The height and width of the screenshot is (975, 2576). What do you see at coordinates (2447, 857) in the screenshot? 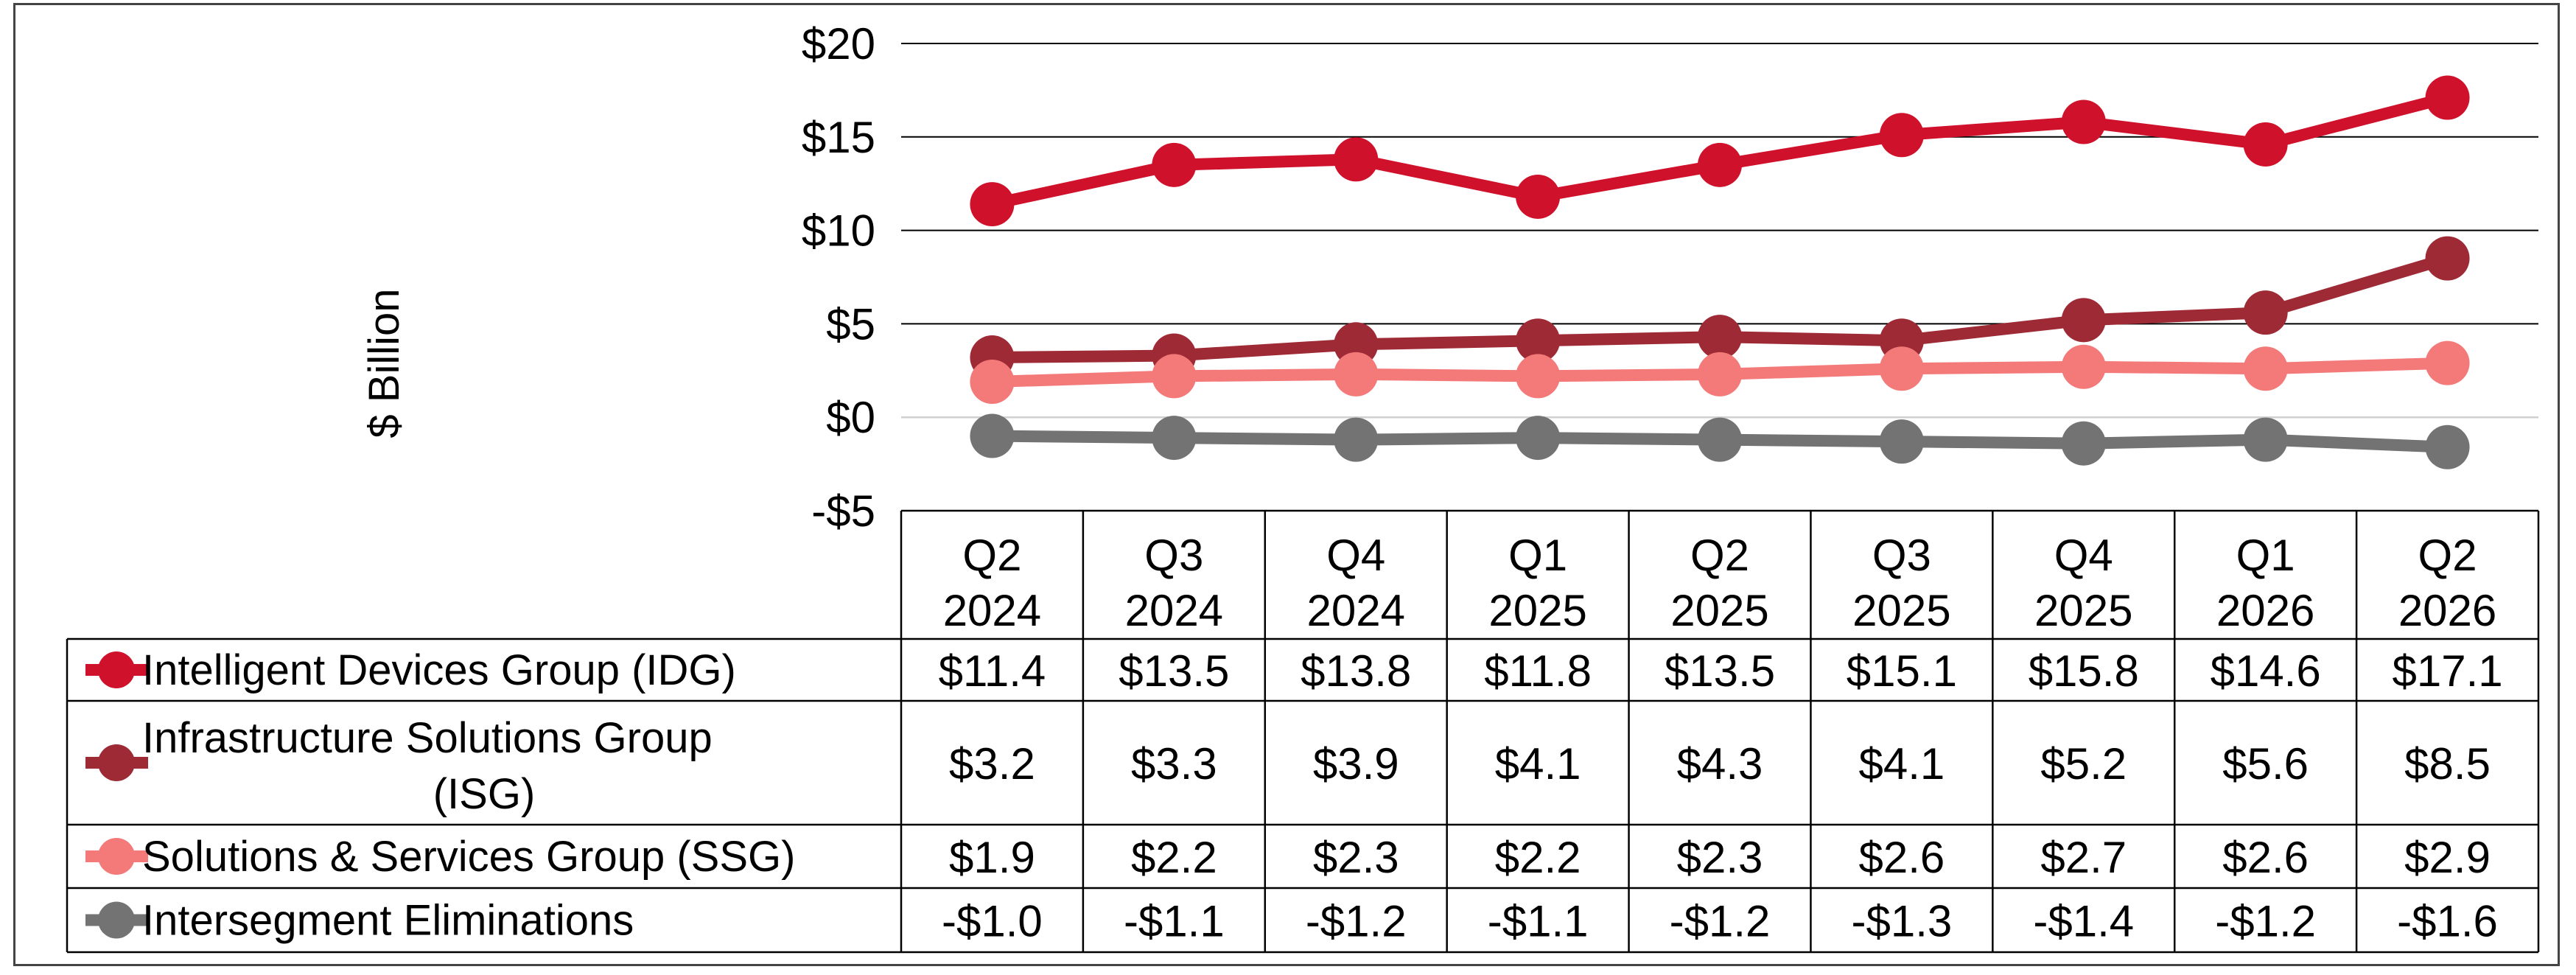
I see `data-table-value: $2.9` at bounding box center [2447, 857].